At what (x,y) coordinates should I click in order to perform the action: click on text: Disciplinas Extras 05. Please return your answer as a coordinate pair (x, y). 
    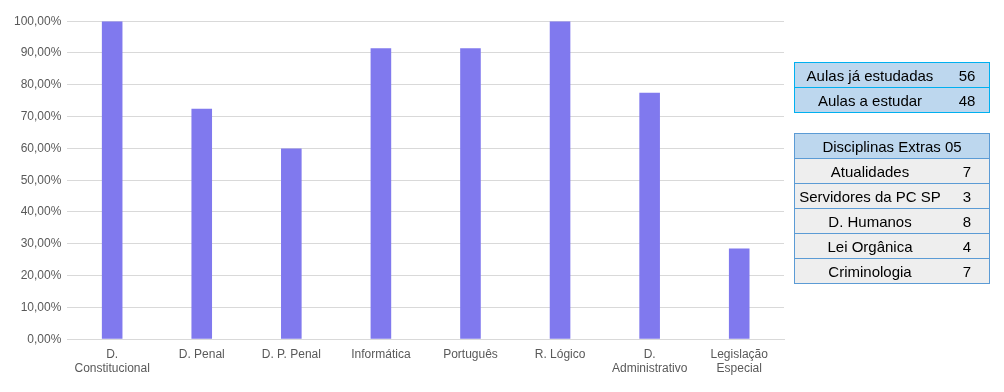
    Looking at the image, I should click on (892, 146).